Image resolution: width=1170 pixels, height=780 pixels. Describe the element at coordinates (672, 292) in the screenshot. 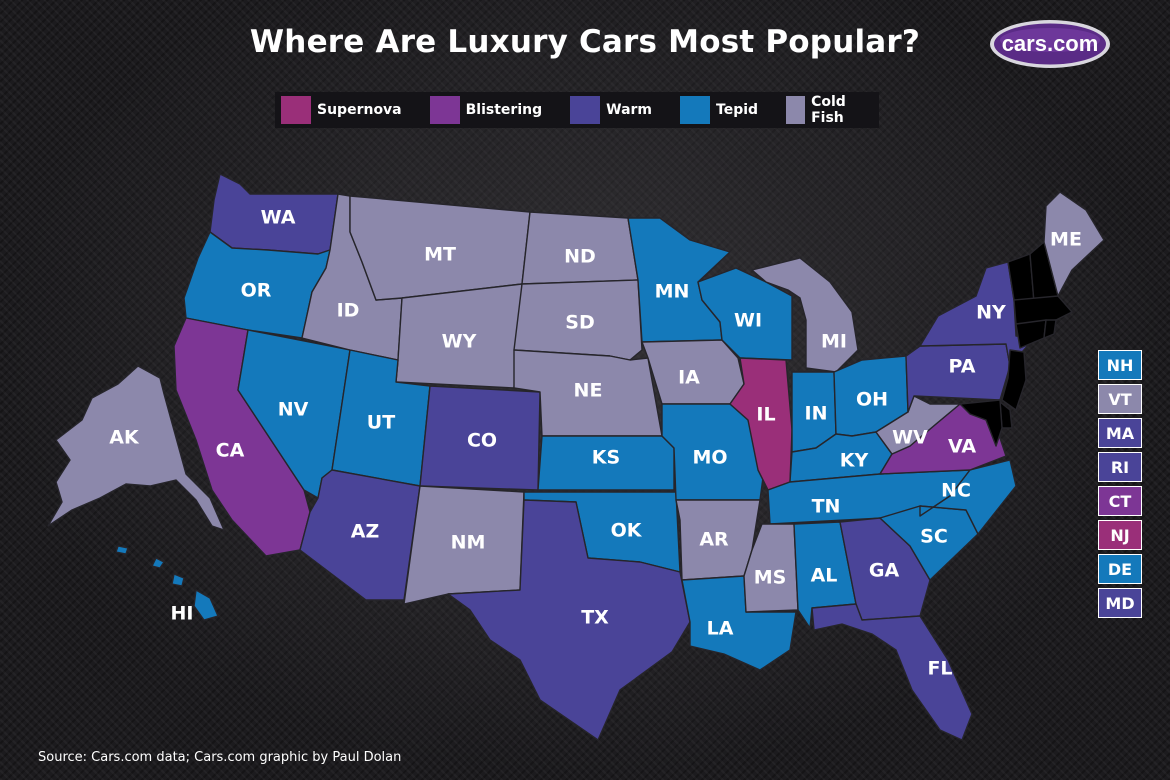

I see `state-label: MN` at that location.